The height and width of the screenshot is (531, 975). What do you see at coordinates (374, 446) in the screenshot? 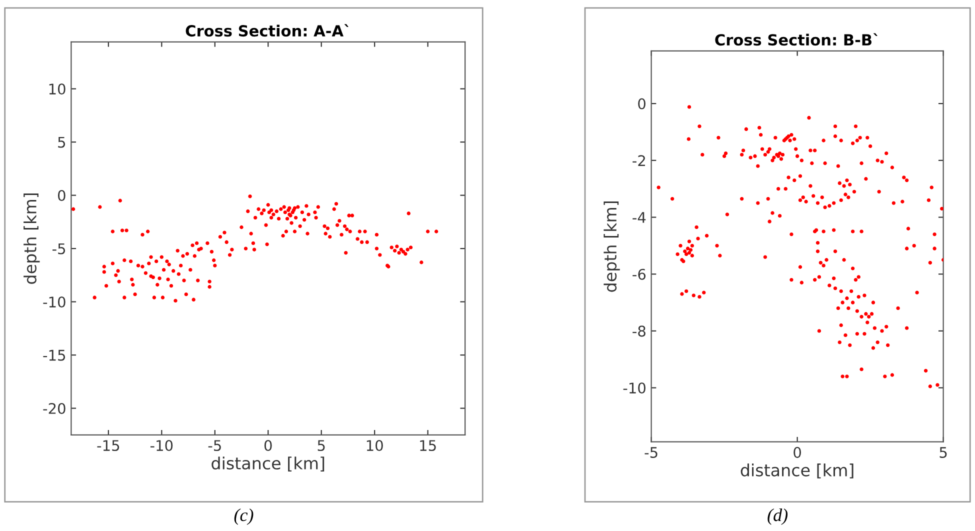
I see `x-tick-label: 10` at bounding box center [374, 446].